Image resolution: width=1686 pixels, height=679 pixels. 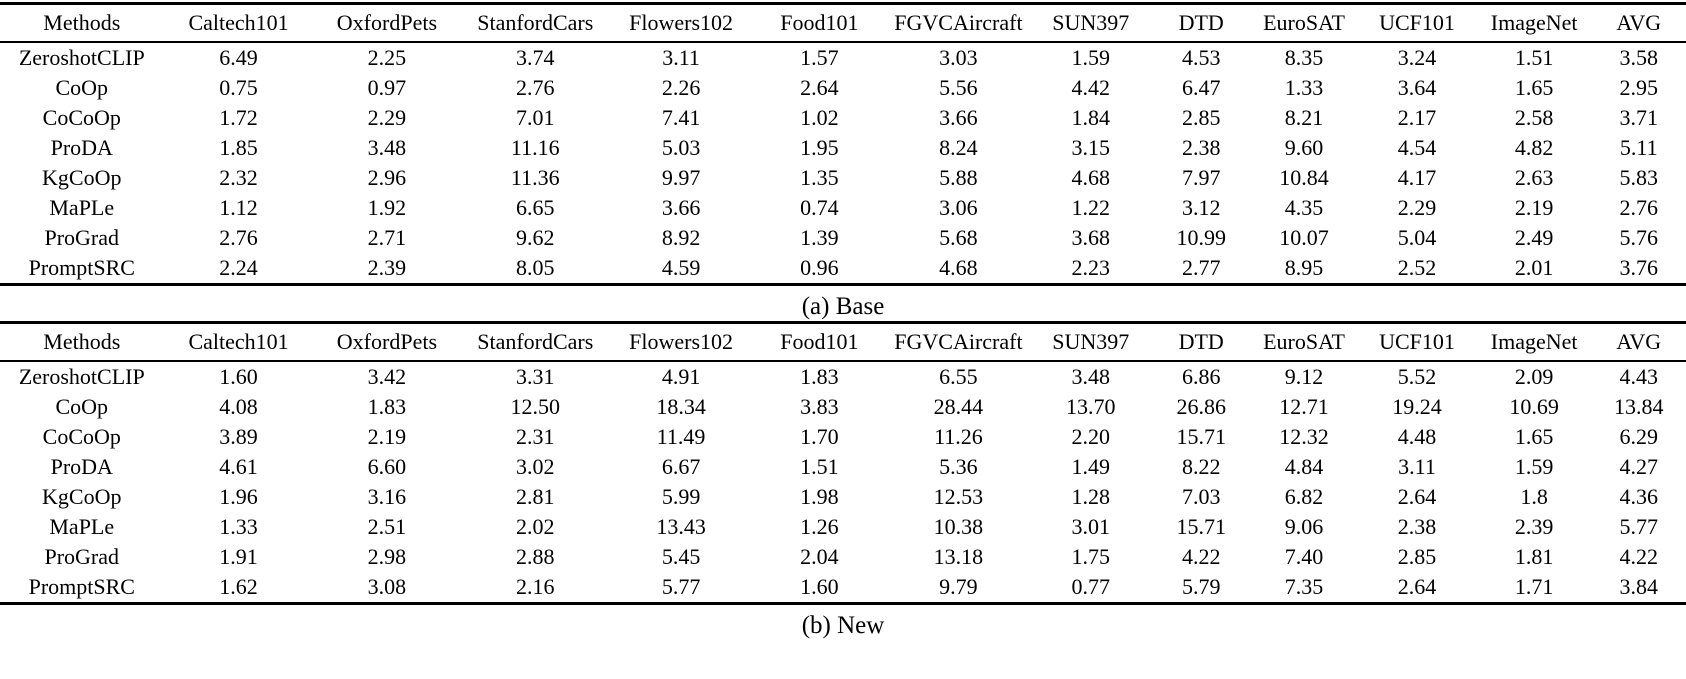 I want to click on value-cell: 3.48, so click(x=1091, y=376).